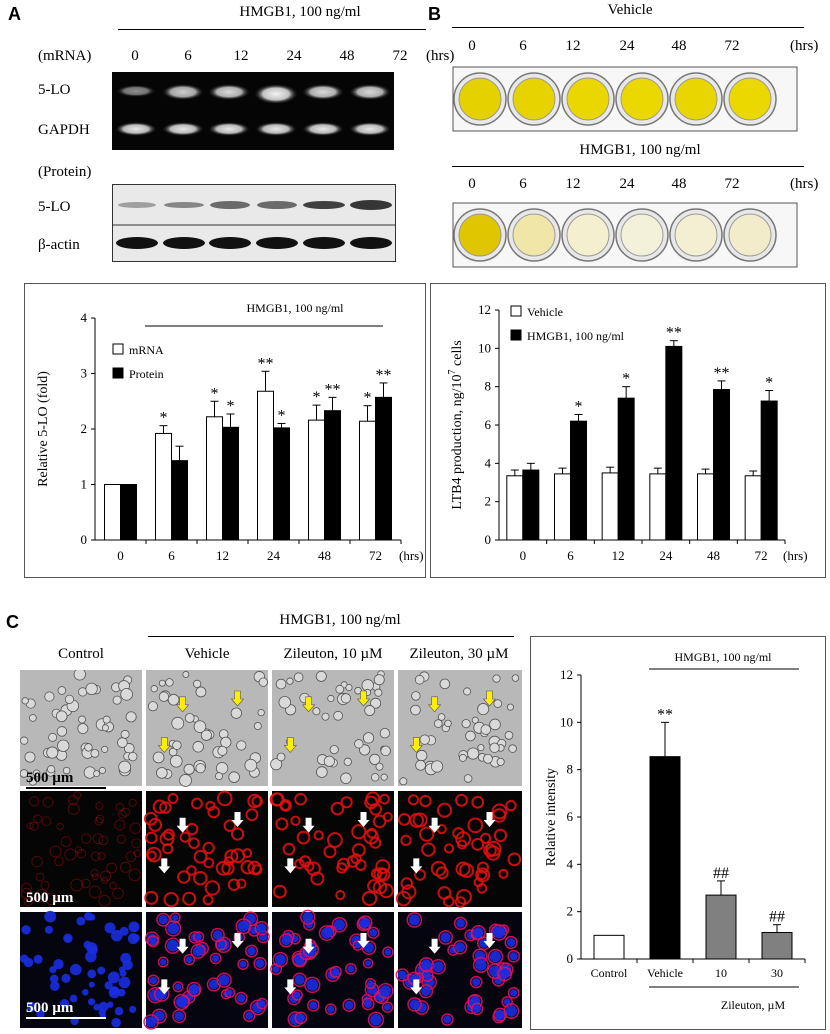 Image resolution: width=830 pixels, height=1034 pixels. What do you see at coordinates (253, 111) in the screenshot?
I see `rt-pcr-gel-image` at bounding box center [253, 111].